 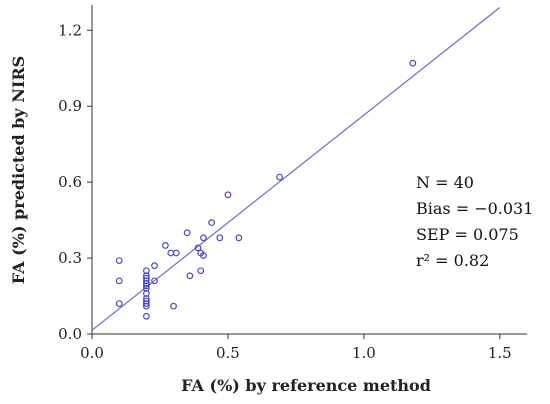 I want to click on stat-n: N = 40, so click(x=445, y=182).